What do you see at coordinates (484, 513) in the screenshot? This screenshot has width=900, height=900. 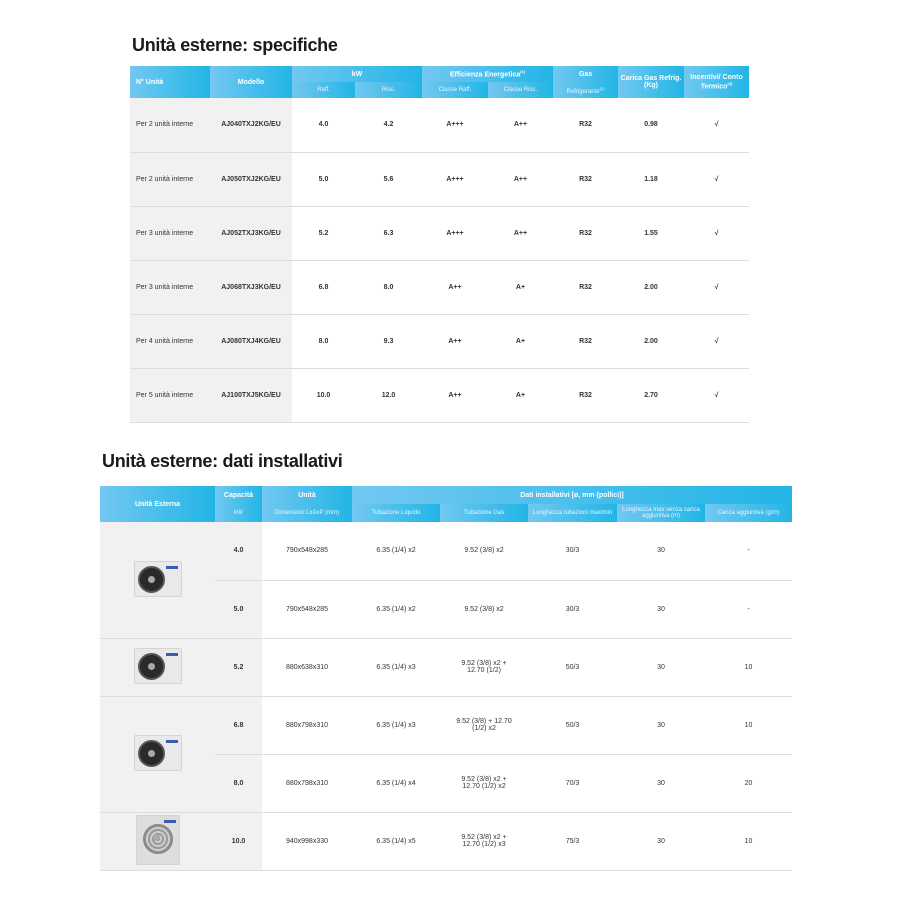 I see `header-tubazione-gas: Tubazione Gas` at bounding box center [484, 513].